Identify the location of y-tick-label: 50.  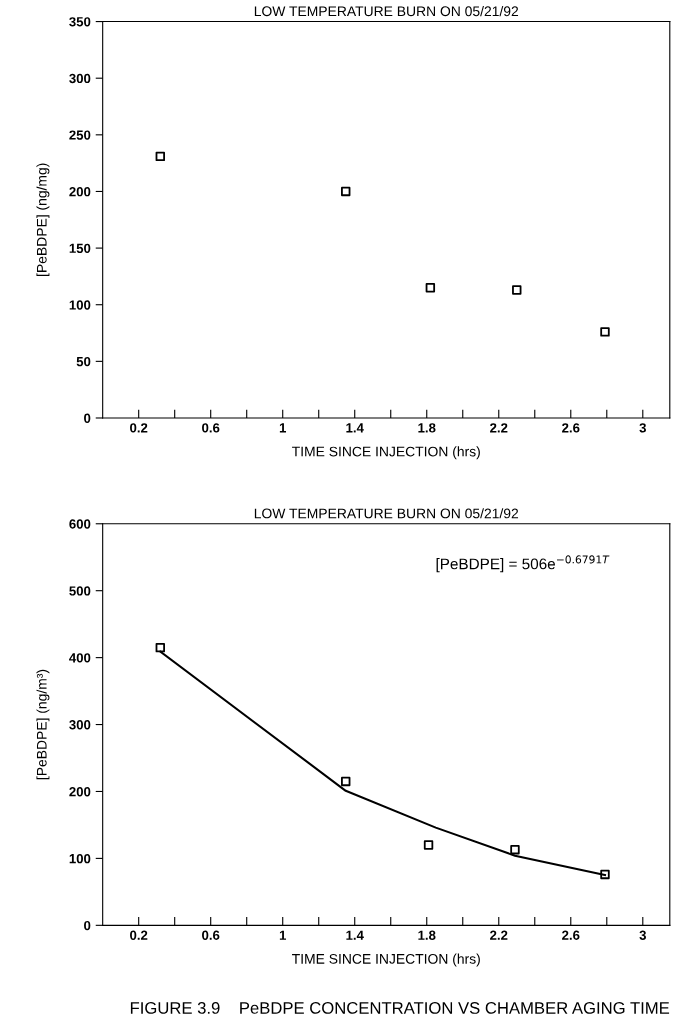
(83, 361).